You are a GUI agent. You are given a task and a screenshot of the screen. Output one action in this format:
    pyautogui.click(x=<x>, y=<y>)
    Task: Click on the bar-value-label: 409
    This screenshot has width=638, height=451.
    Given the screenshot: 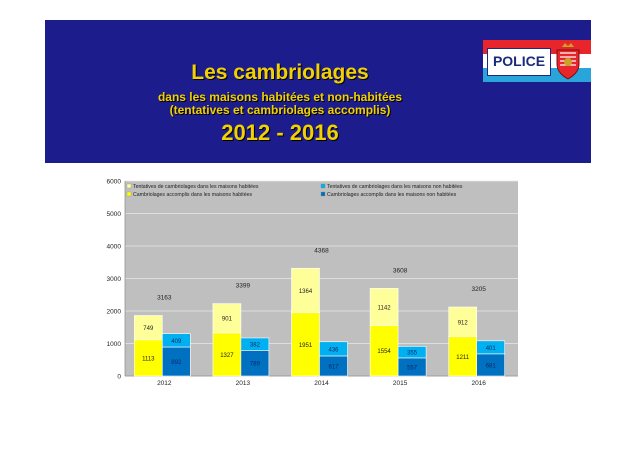 What is the action you would take?
    pyautogui.click(x=176, y=342)
    